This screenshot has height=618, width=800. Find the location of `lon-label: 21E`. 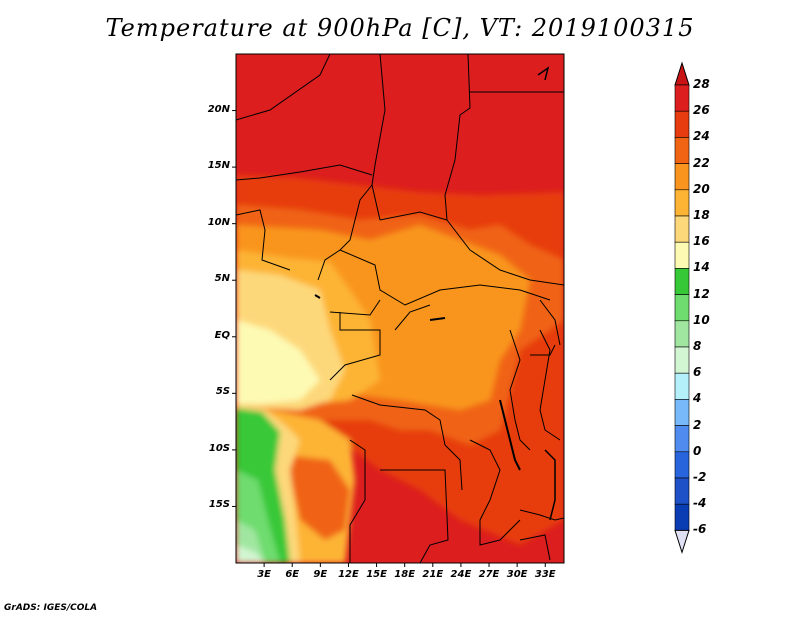

lon-label: 21E is located at coordinates (433, 574).